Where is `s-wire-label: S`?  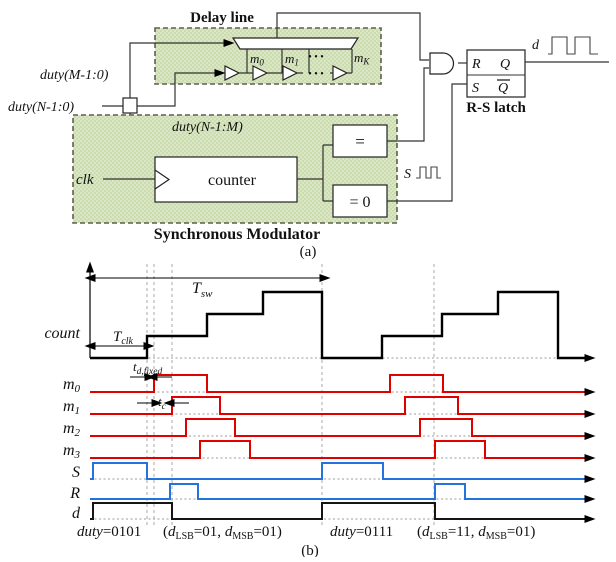
s-wire-label: S is located at coordinates (407, 174).